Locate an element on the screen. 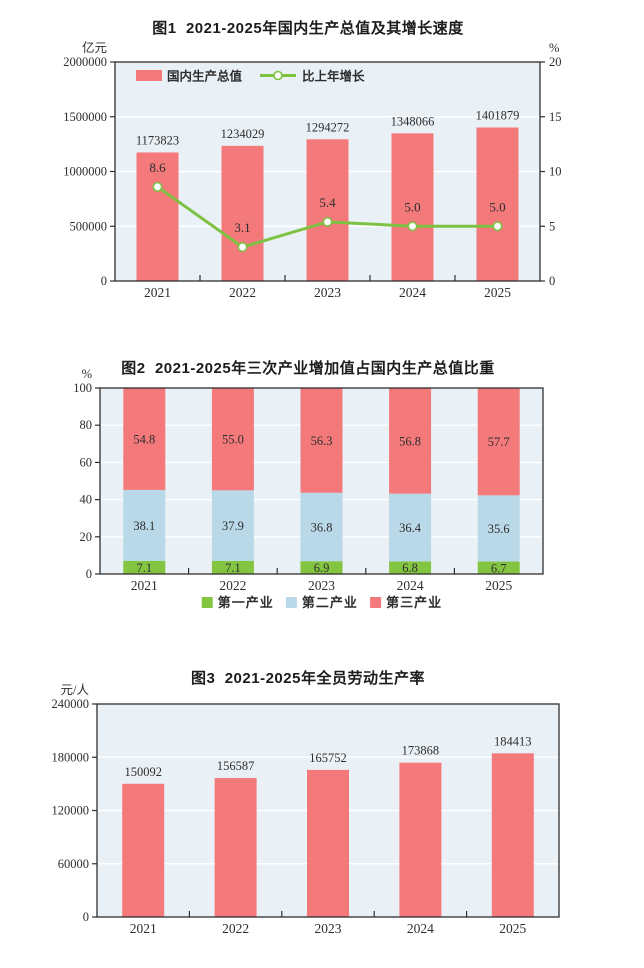 The height and width of the screenshot is (968, 644). y-tick-label: 60 is located at coordinates (86, 462).